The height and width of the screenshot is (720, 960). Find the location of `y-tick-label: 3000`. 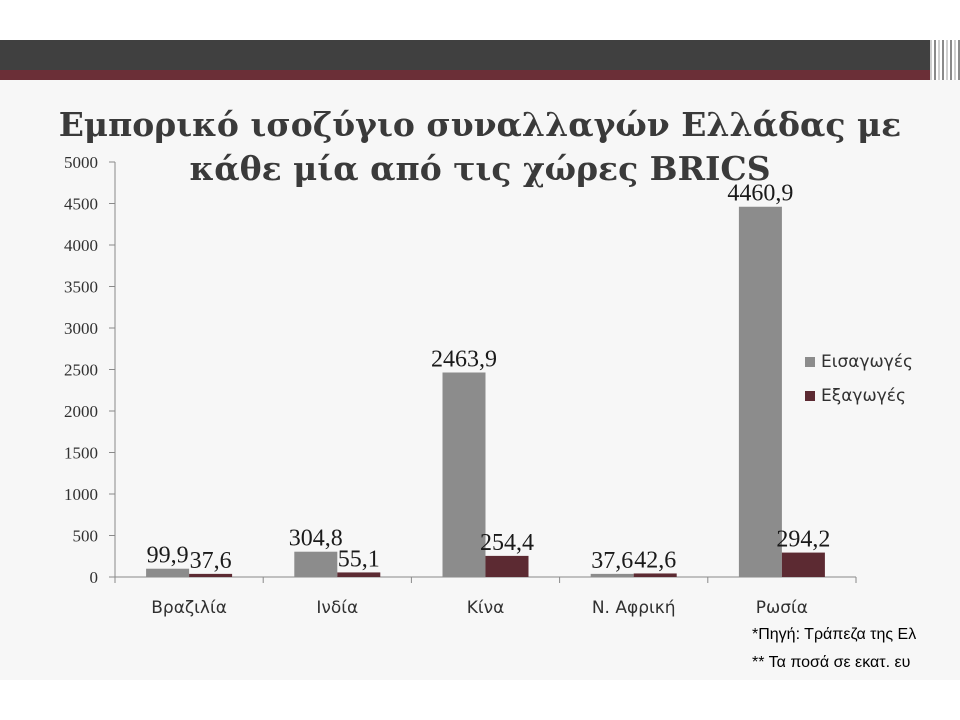

y-tick-label: 3000 is located at coordinates (81, 328).